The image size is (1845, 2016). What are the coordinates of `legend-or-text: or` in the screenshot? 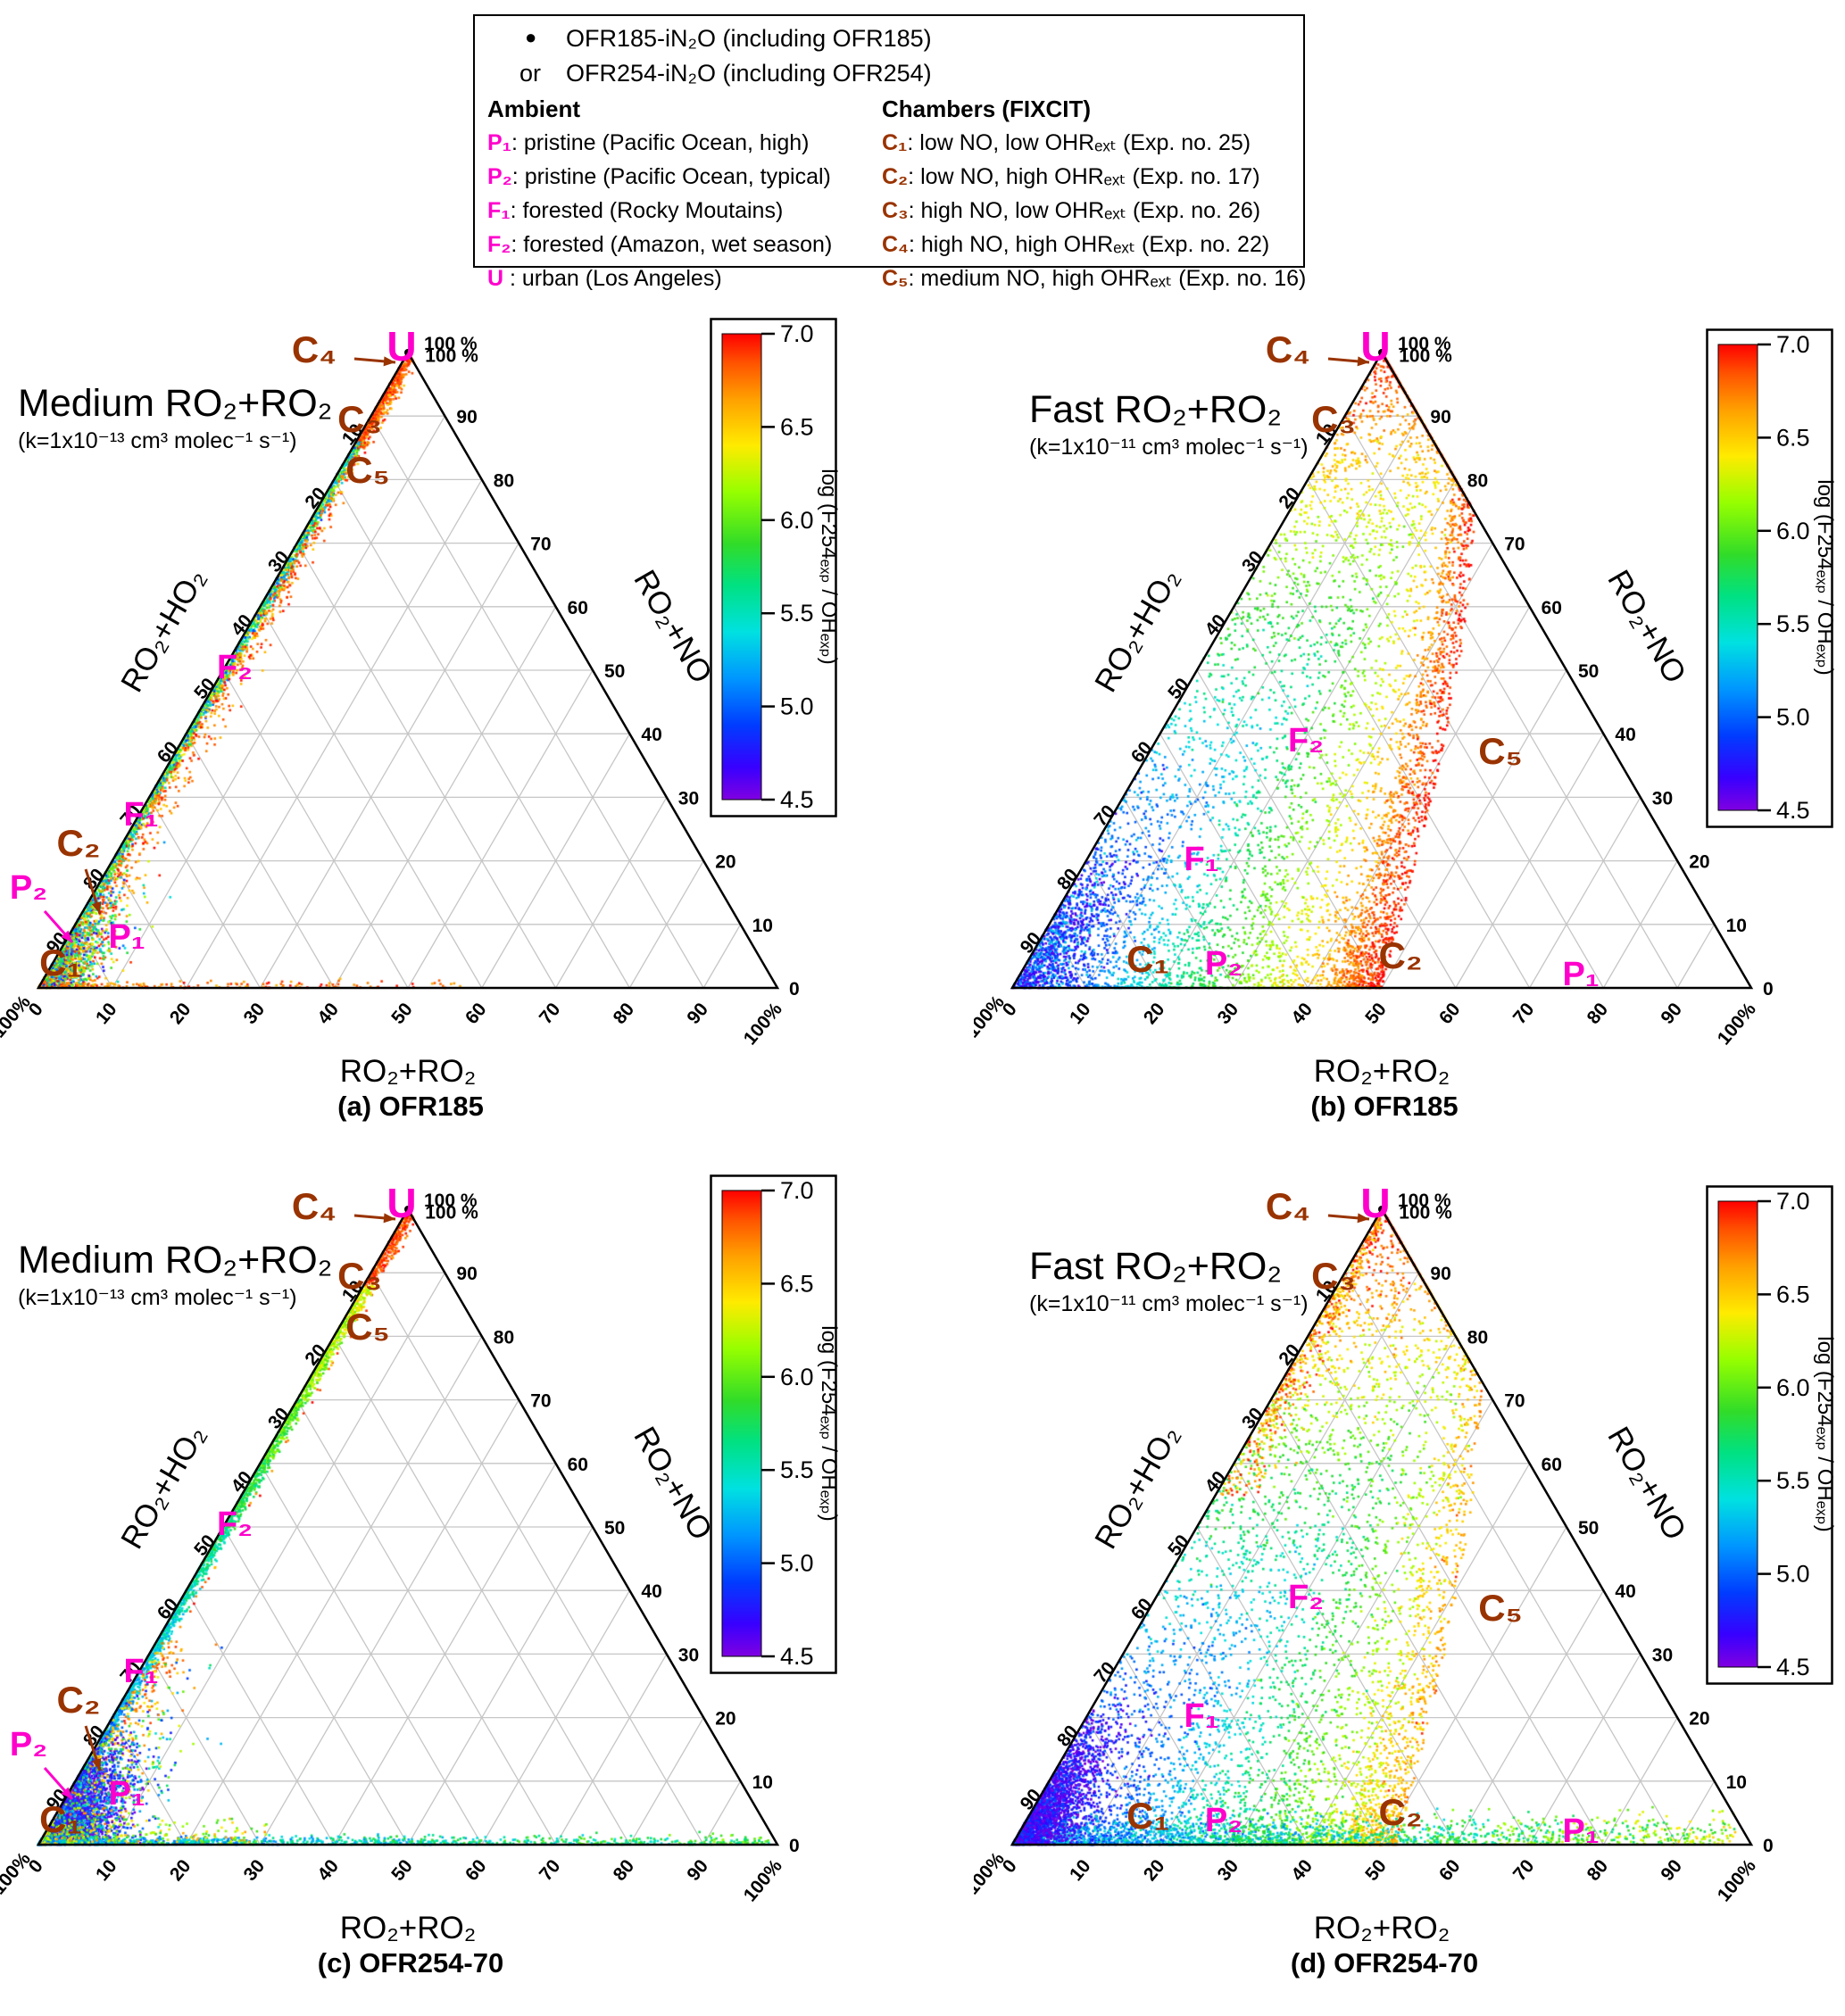 It's located at (530, 73).